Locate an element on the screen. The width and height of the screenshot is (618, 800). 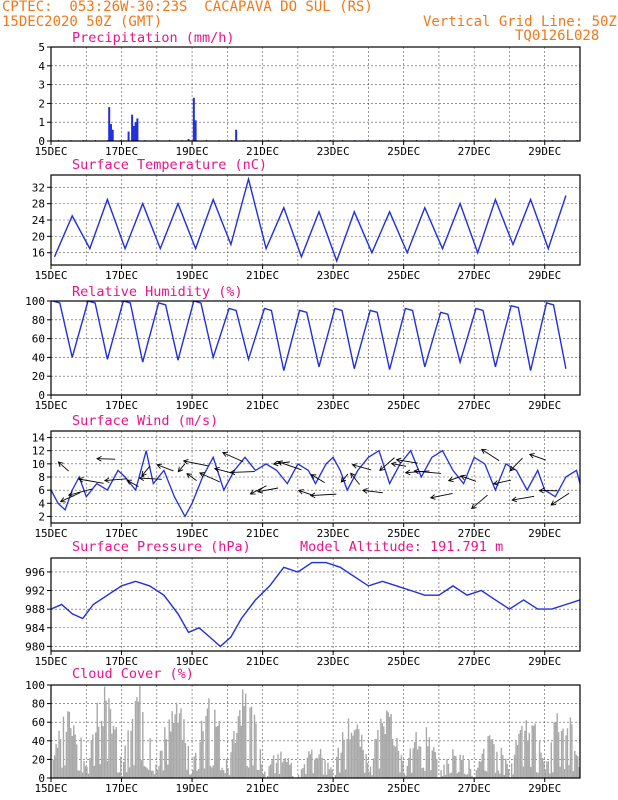
model-altitude-label: Model Altitude: 191.791 m is located at coordinates (401, 547).